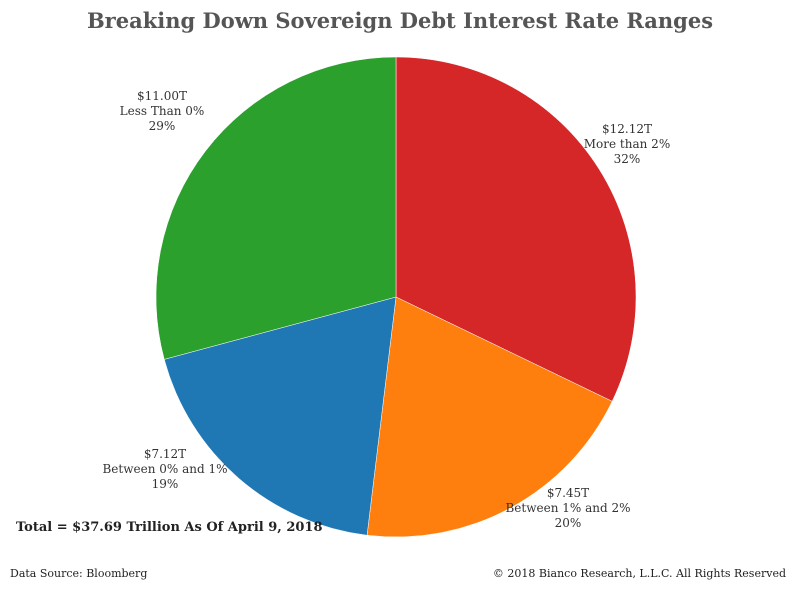  I want to click on slice-value-label: $11.00T, so click(162, 96).